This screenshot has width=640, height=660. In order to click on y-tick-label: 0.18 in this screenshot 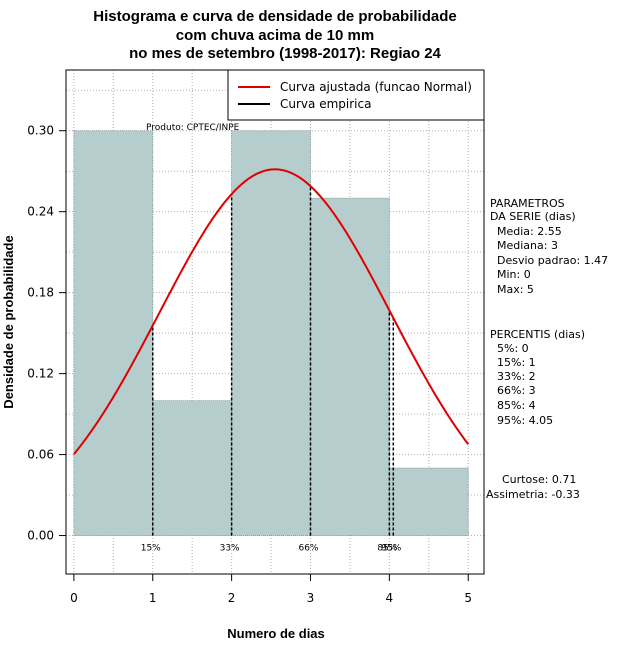, I will do `click(40, 293)`.